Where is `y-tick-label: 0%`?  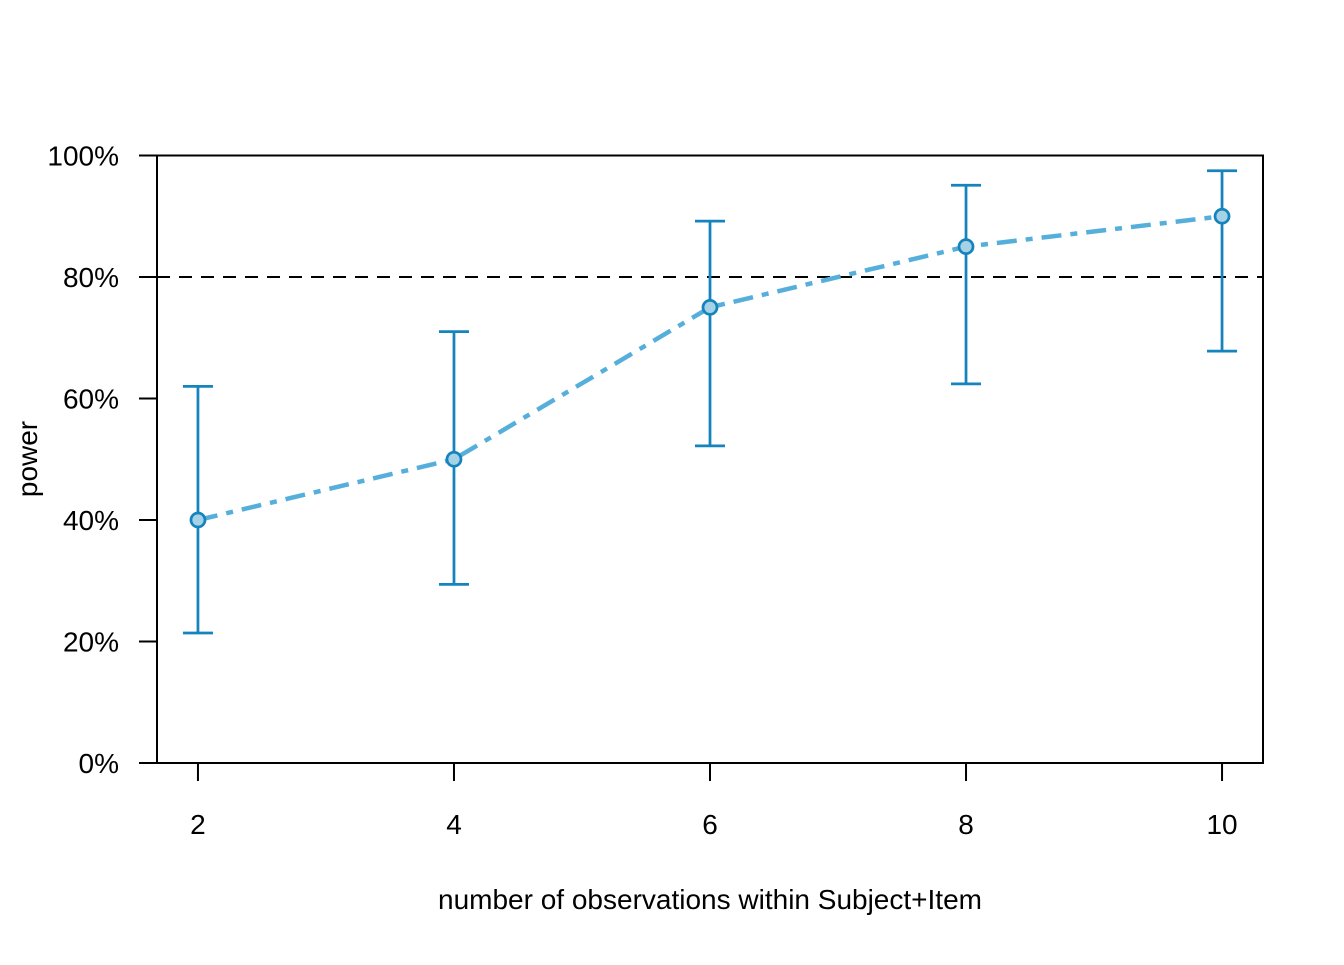
y-tick-label: 0% is located at coordinates (99, 763).